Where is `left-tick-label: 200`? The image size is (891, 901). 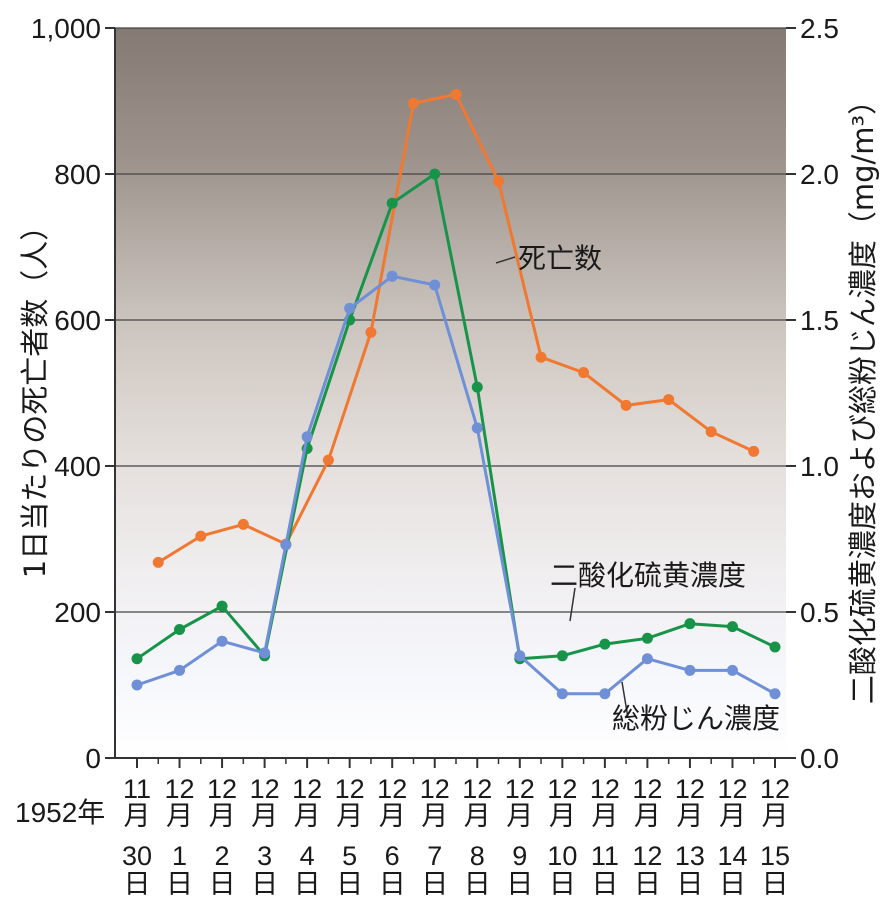 left-tick-label: 200 is located at coordinates (77, 612).